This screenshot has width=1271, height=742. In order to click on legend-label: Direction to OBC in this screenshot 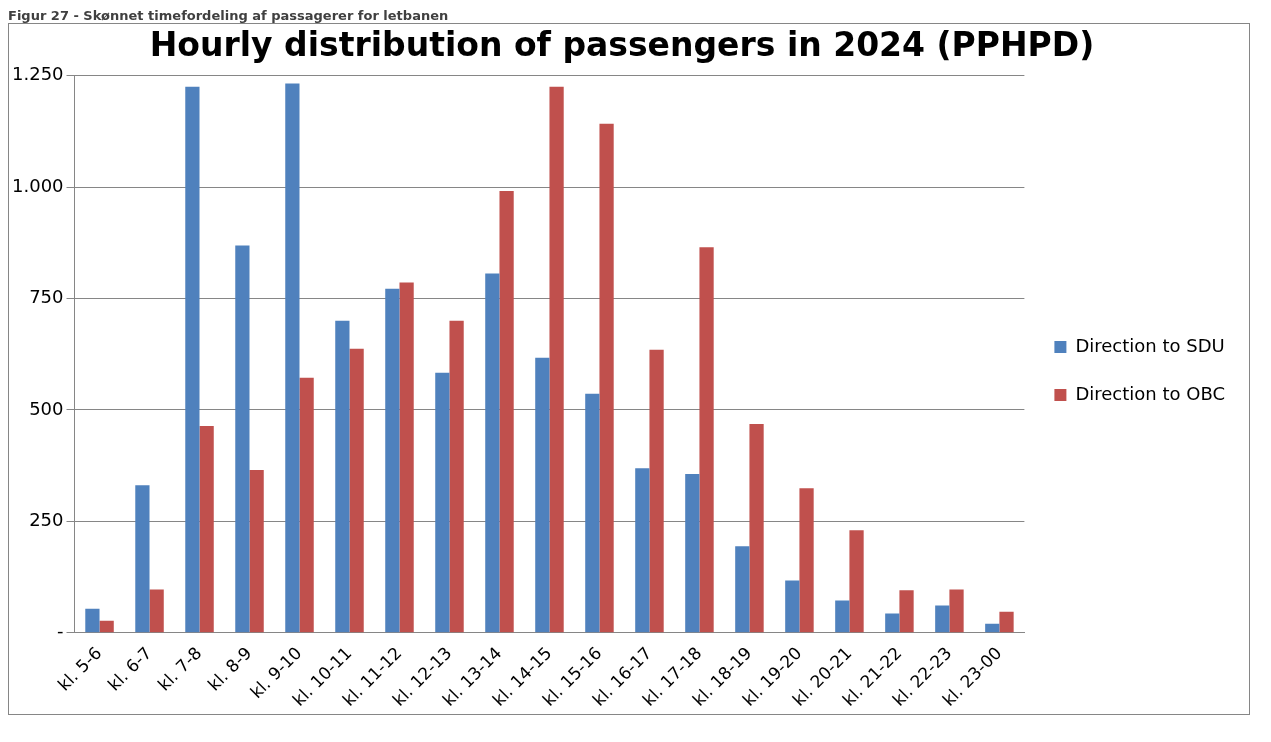, I will do `click(1150, 393)`.